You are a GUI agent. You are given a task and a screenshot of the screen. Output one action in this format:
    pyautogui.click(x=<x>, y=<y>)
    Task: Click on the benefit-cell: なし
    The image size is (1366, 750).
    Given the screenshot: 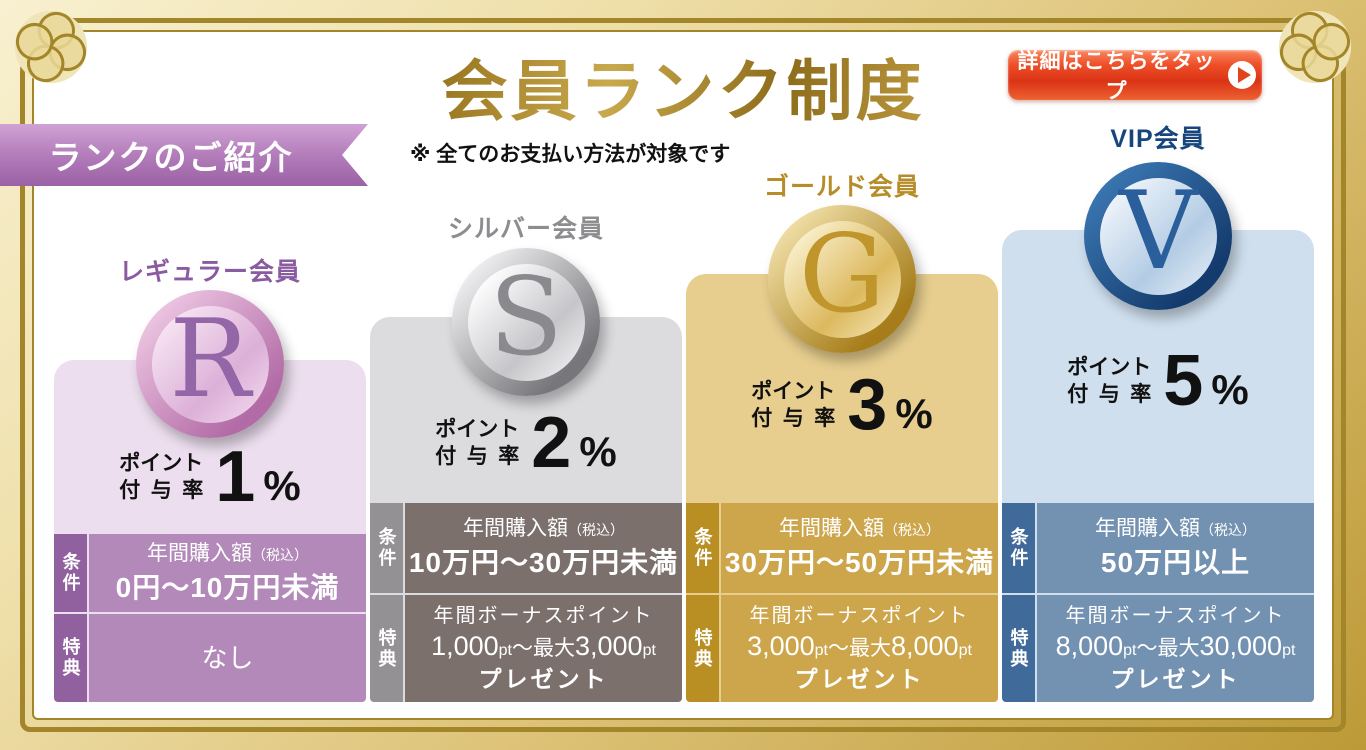 What is the action you would take?
    pyautogui.click(x=227, y=658)
    